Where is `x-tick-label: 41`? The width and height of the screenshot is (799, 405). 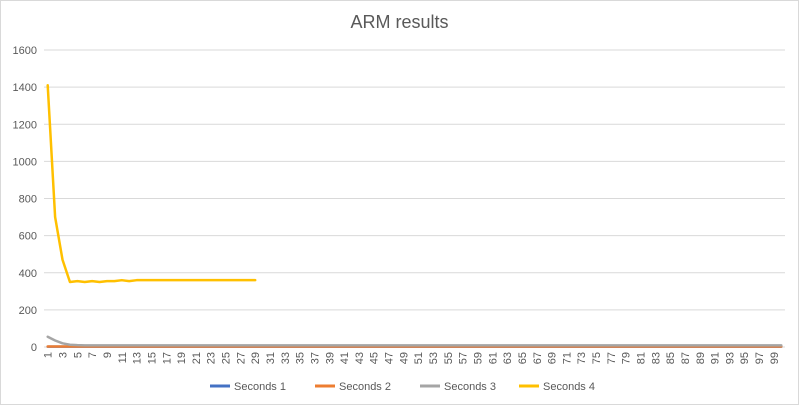 x-tick-label: 41 is located at coordinates (345, 358).